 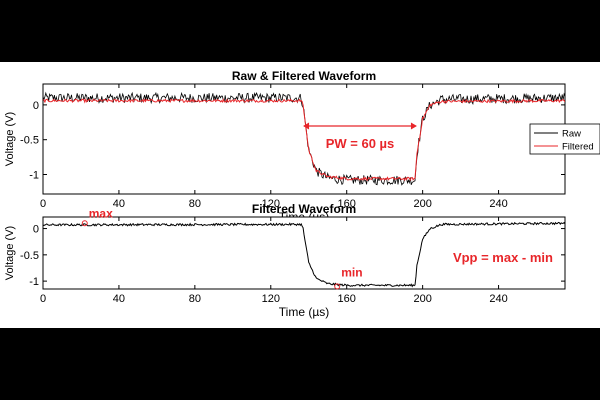 What do you see at coordinates (503, 257) in the screenshot?
I see `vpp-label: Vpp = max - min` at bounding box center [503, 257].